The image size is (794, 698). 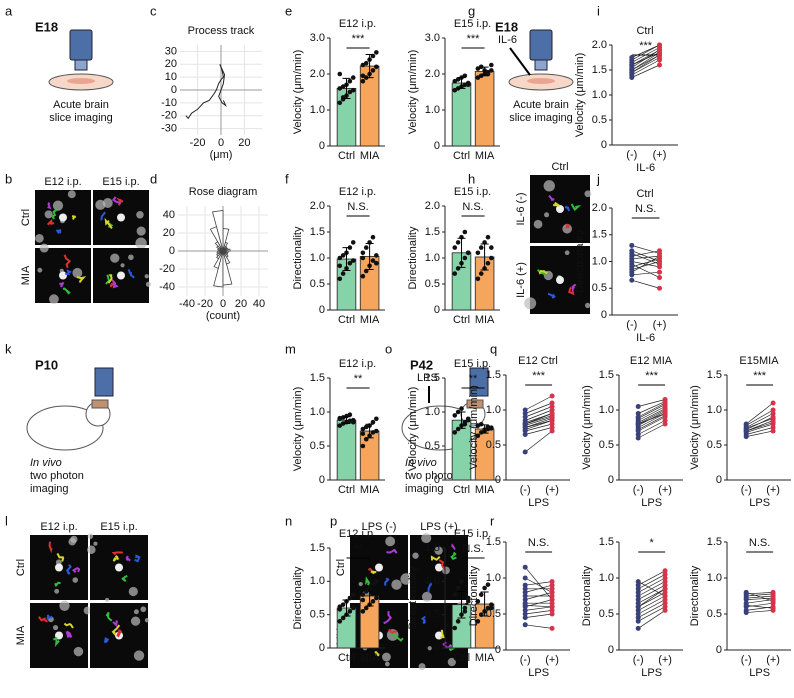 What do you see at coordinates (598, 10) in the screenshot?
I see `panel-letter: i` at bounding box center [598, 10].